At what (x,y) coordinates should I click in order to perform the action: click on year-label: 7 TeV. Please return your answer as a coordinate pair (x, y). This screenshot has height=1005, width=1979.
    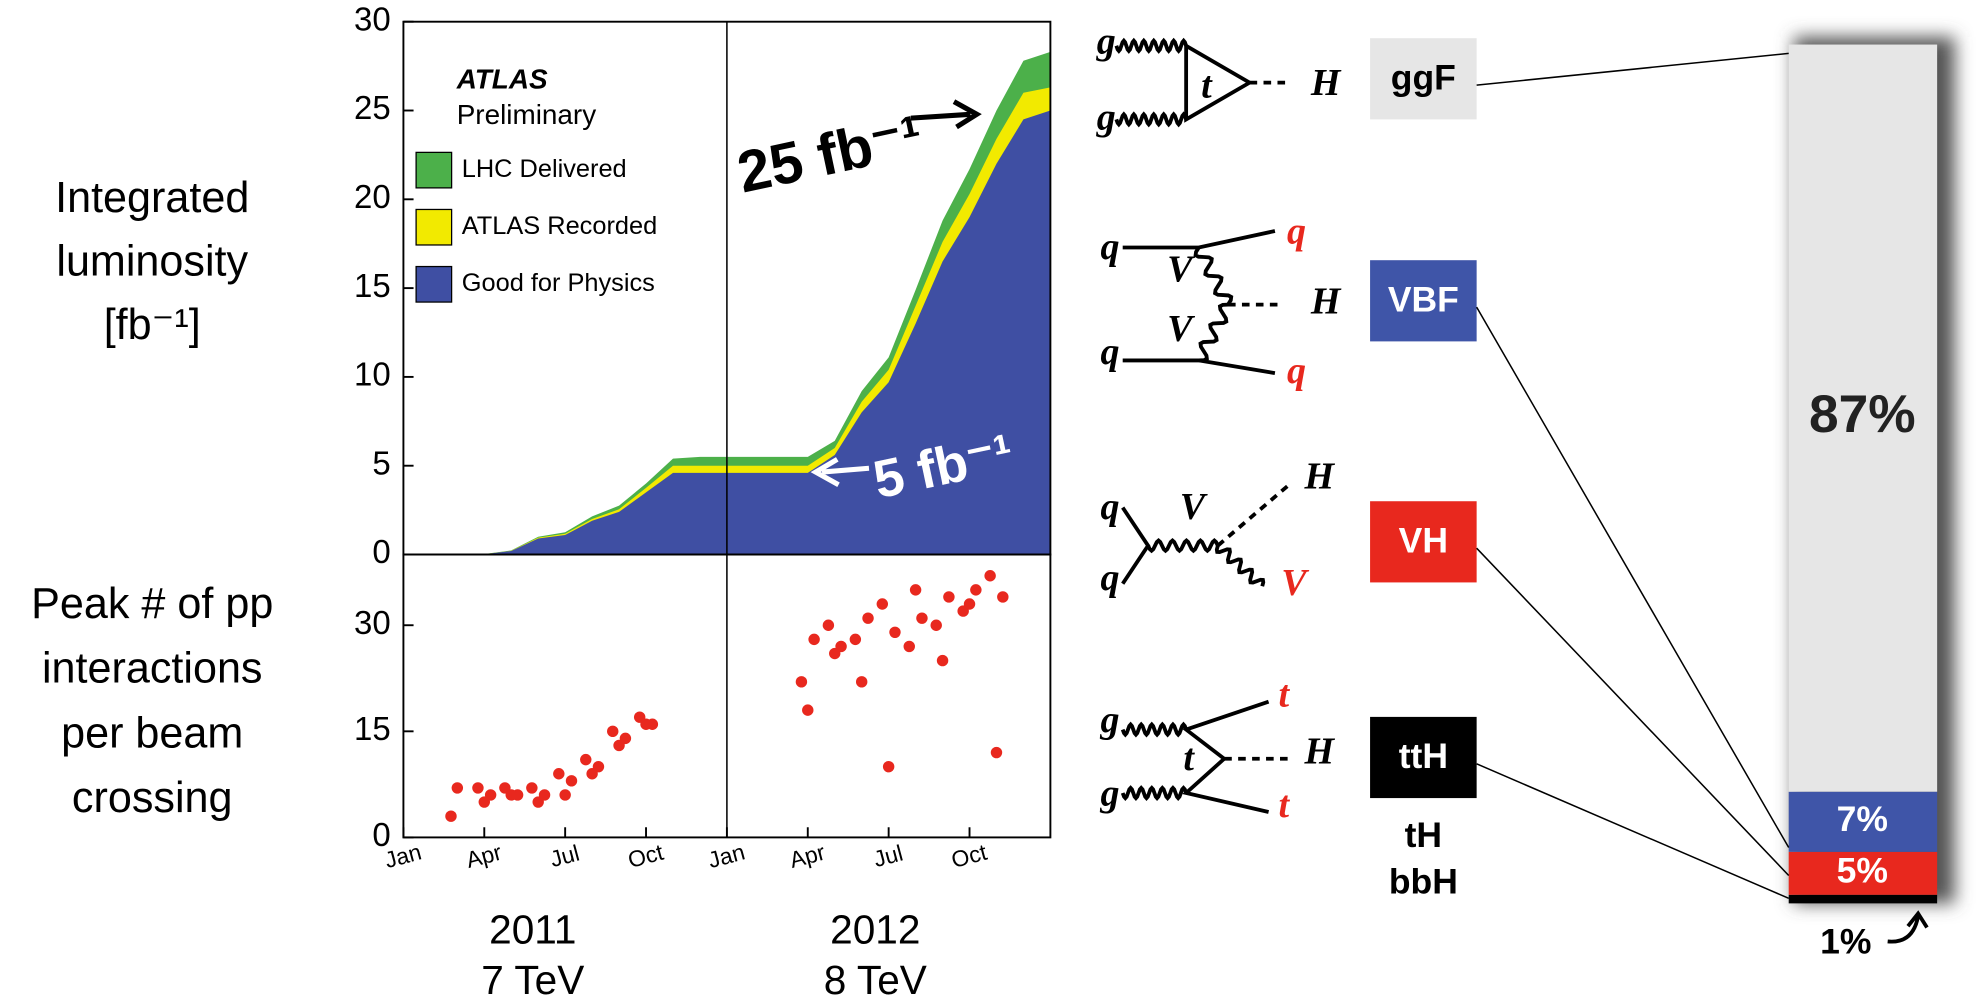
    Looking at the image, I should click on (532, 980).